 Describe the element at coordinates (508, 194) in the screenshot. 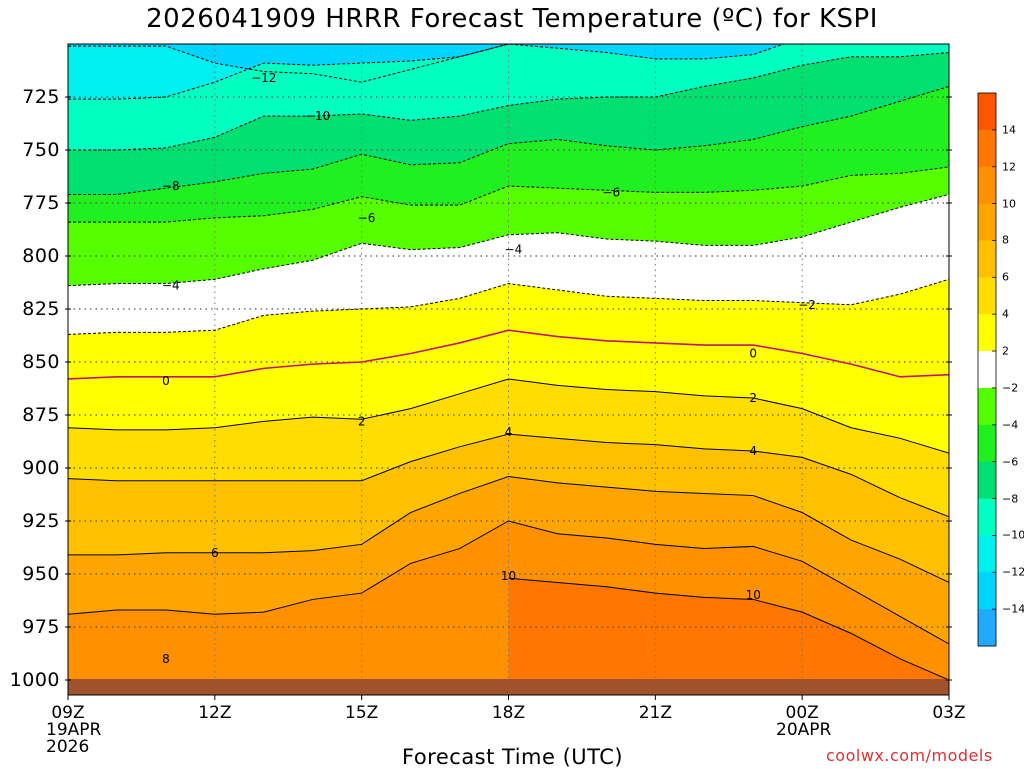

I see `contour--4-dashed` at that location.